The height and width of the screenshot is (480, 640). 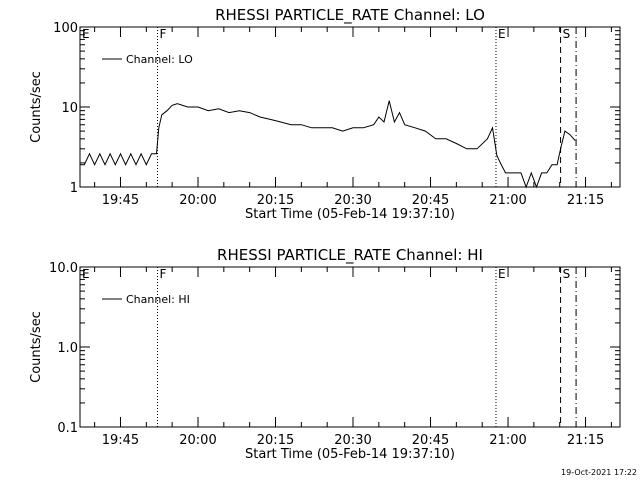 I want to click on y-tick-label: 1, so click(x=74, y=188).